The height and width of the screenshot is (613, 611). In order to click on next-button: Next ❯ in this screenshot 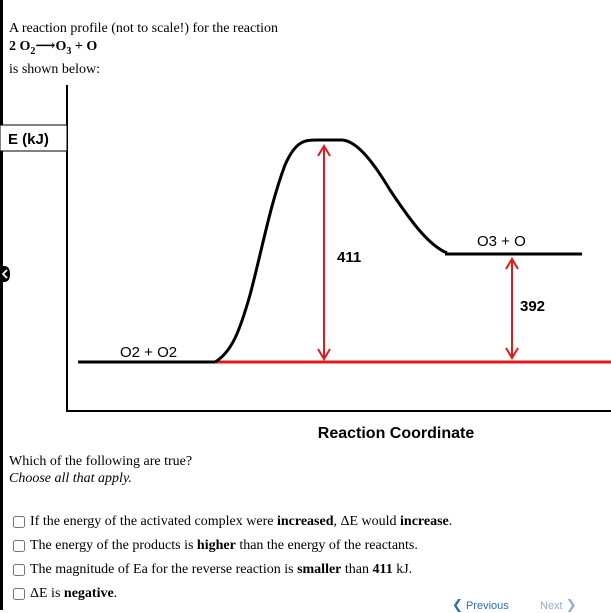, I will do `click(558, 605)`.